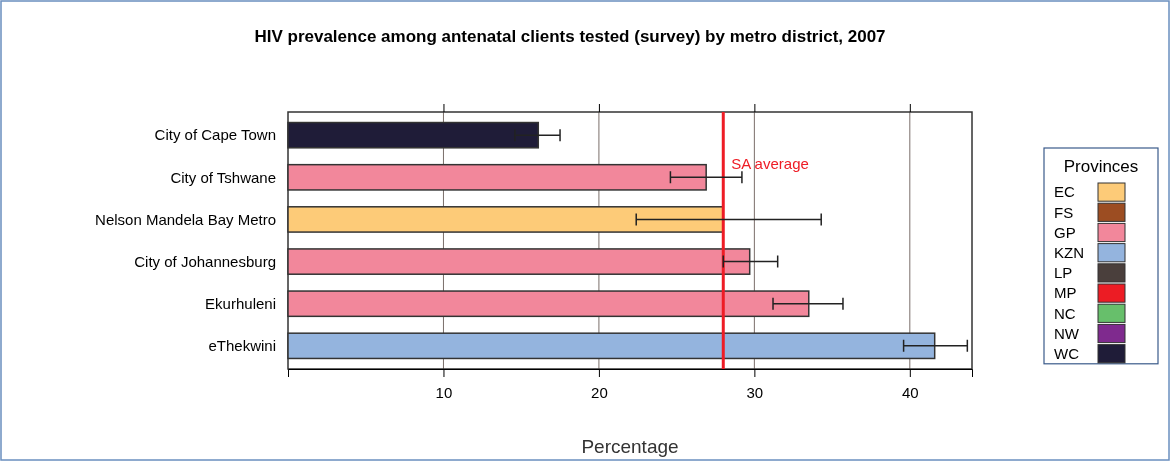  I want to click on legend-title: Provinces, so click(1101, 166).